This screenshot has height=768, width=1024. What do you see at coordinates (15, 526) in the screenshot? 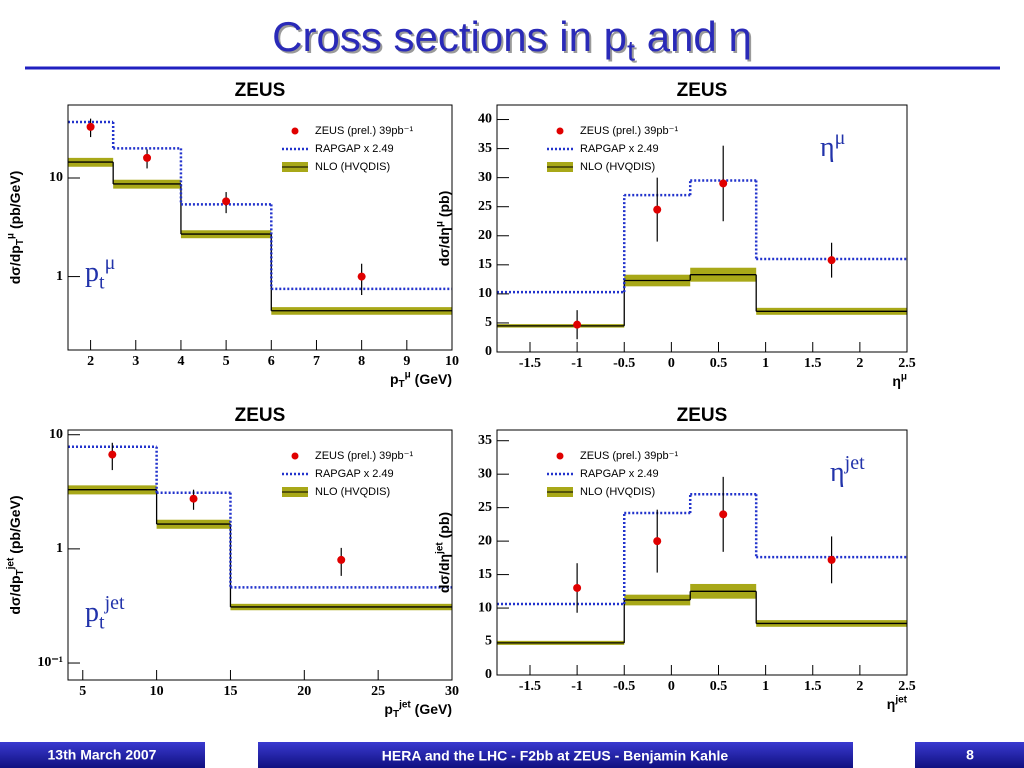
I see `text-part: (pb/GeV)` at bounding box center [15, 526].